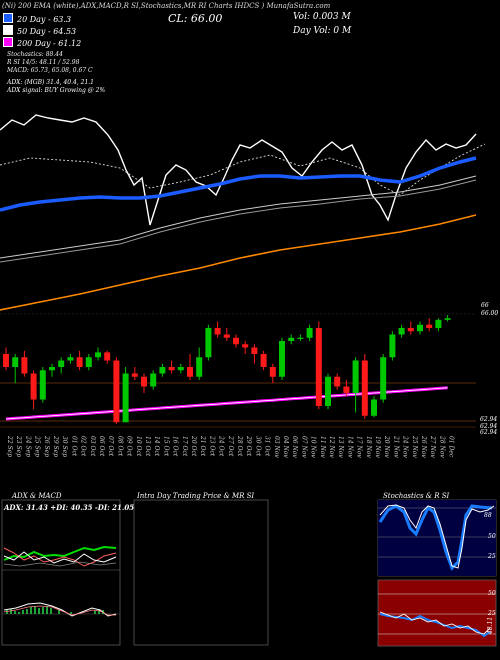 This screenshot has height=660, width=500. What do you see at coordinates (55, 446) in the screenshot?
I see `date-tick-label: 29 Sep` at bounding box center [55, 446].